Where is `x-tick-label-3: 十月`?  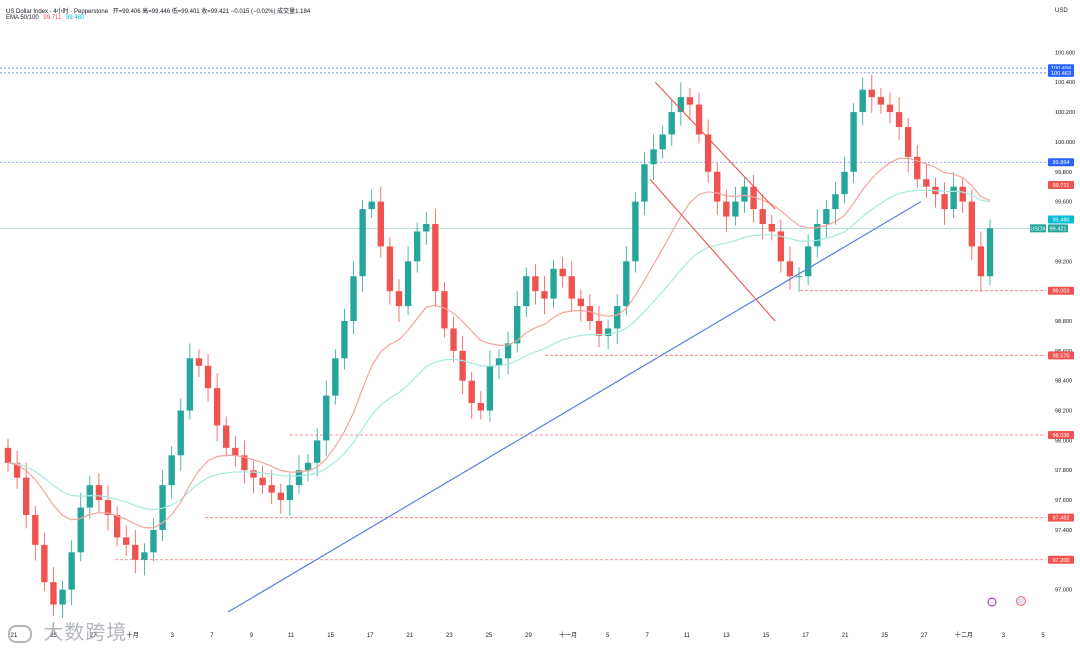 x-tick-label-3: 十月 is located at coordinates (133, 635).